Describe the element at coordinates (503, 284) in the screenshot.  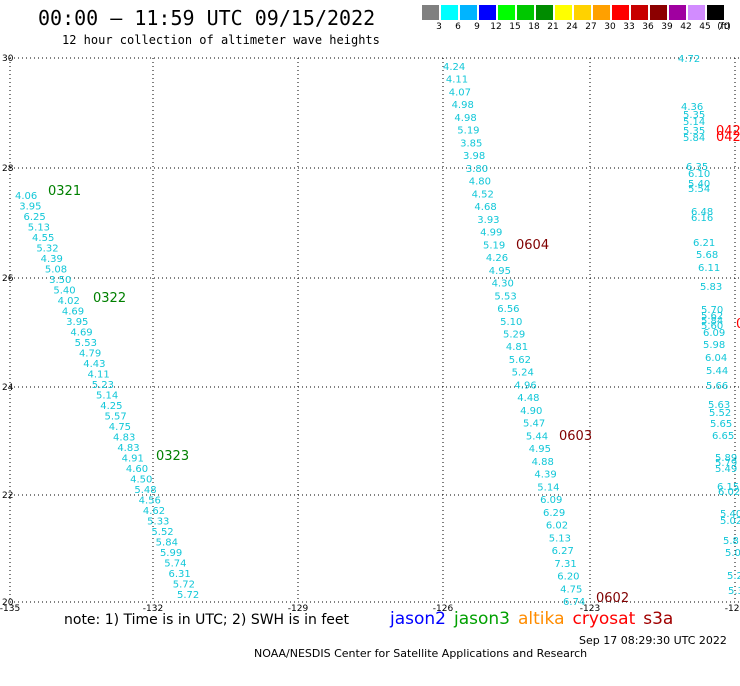
I see `wave-height-value: 4.30` at that location.